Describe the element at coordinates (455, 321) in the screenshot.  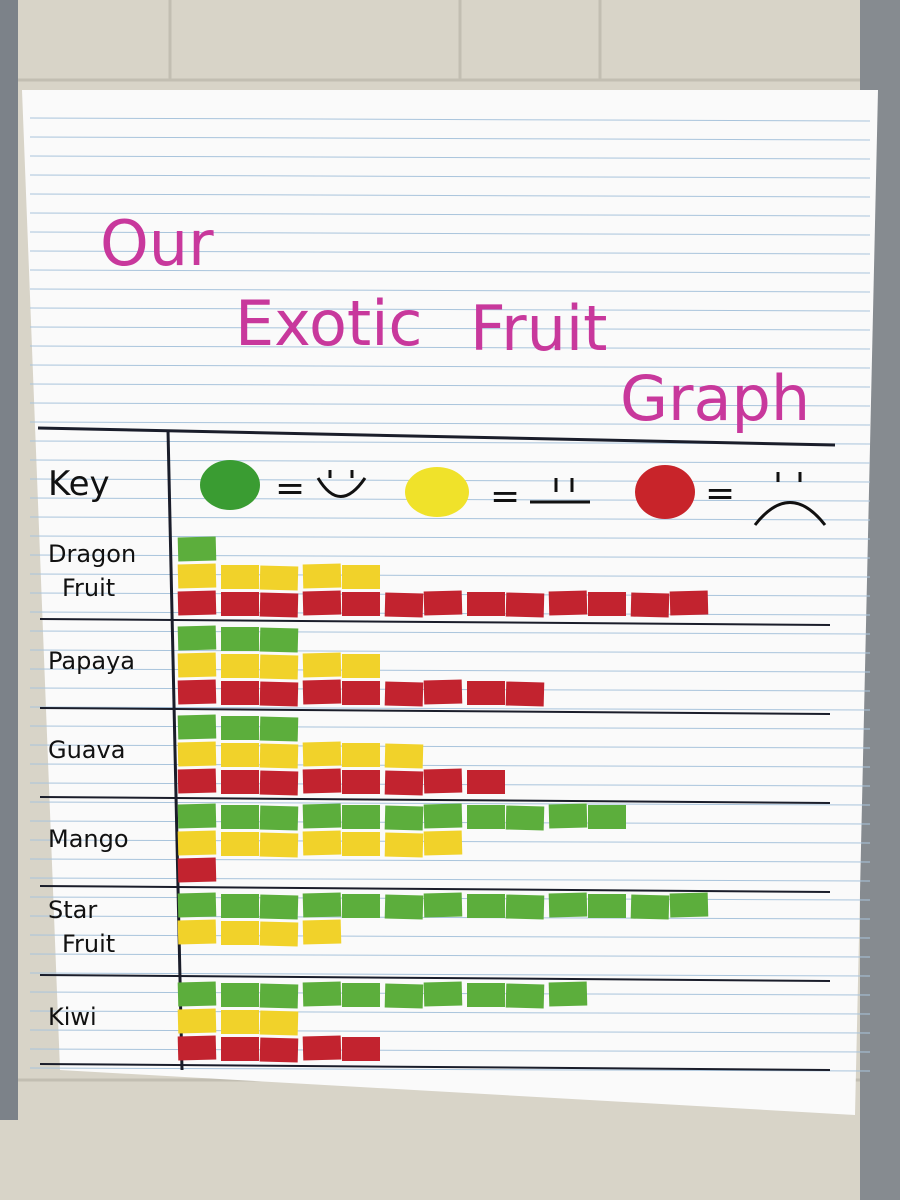
I see `chart-title: OurExotic FruitGraph` at that location.